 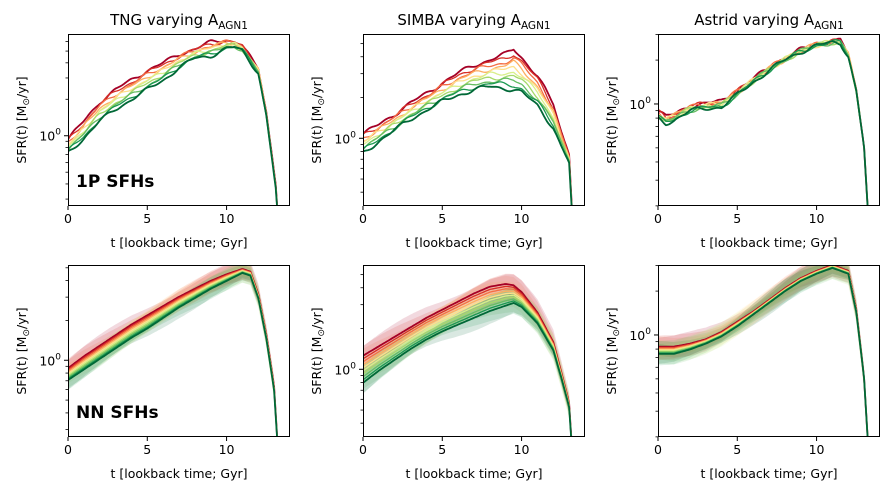 I want to click on panel-annotation: NN SFHs, so click(x=117, y=413).